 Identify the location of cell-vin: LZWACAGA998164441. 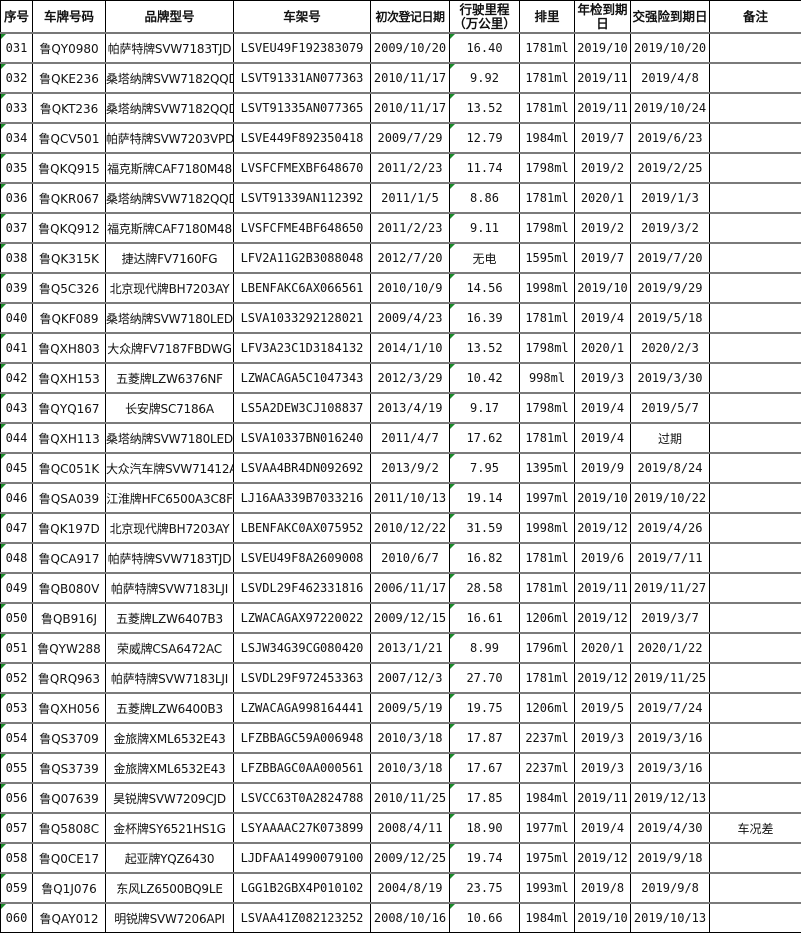
(302, 708).